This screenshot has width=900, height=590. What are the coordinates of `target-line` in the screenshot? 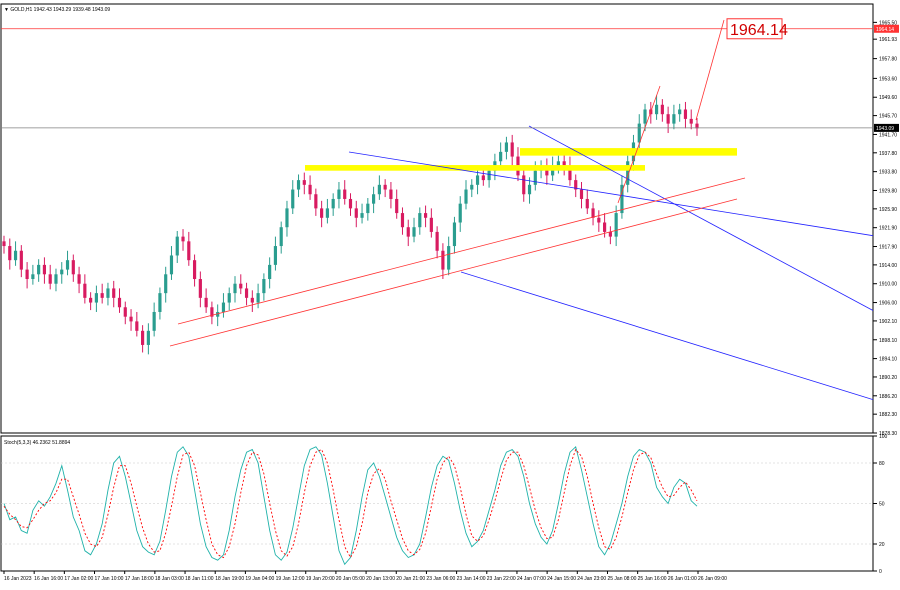 It's located at (710, 70).